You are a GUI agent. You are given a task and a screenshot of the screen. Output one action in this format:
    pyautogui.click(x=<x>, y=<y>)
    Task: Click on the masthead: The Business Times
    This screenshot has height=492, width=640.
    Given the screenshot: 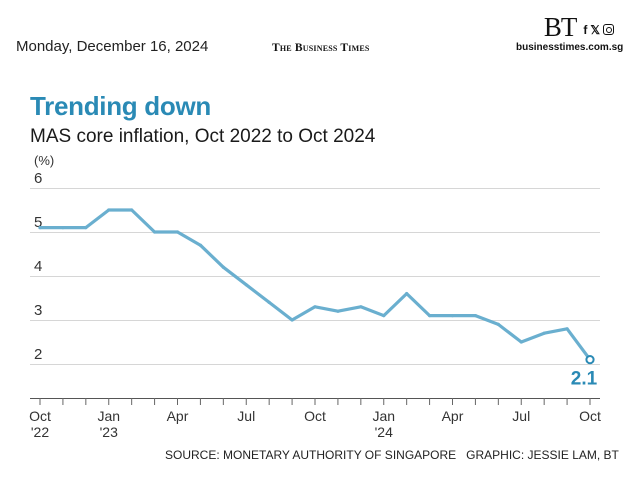 What is the action you would take?
    pyautogui.click(x=321, y=48)
    